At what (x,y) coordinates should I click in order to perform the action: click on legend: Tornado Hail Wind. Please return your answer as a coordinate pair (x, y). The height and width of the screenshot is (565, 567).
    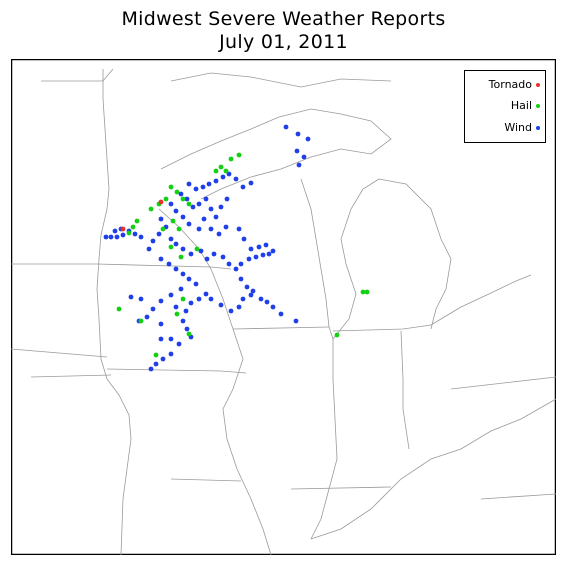
    Looking at the image, I should click on (505, 106).